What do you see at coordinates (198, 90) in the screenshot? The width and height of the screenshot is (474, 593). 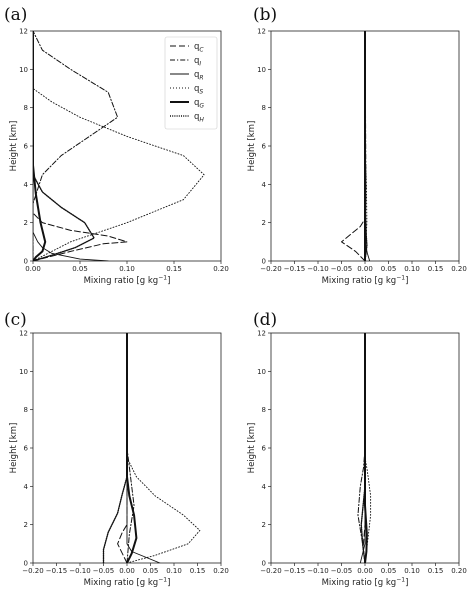 I see `legend-entry: qS` at bounding box center [198, 90].